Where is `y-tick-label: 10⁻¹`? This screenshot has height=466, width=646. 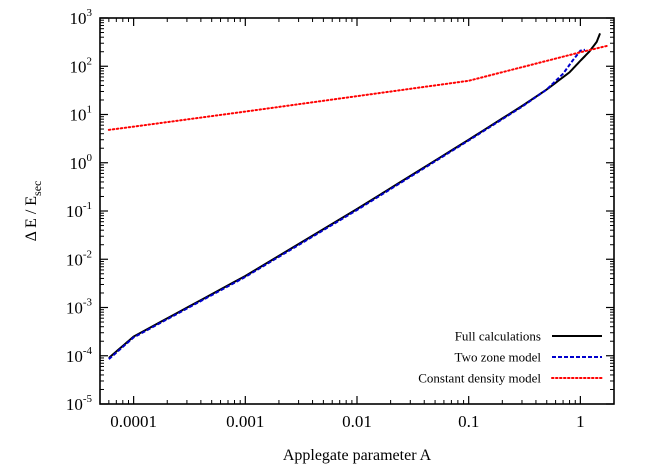
y-tick-label: 10⁻¹ is located at coordinates (79, 210).